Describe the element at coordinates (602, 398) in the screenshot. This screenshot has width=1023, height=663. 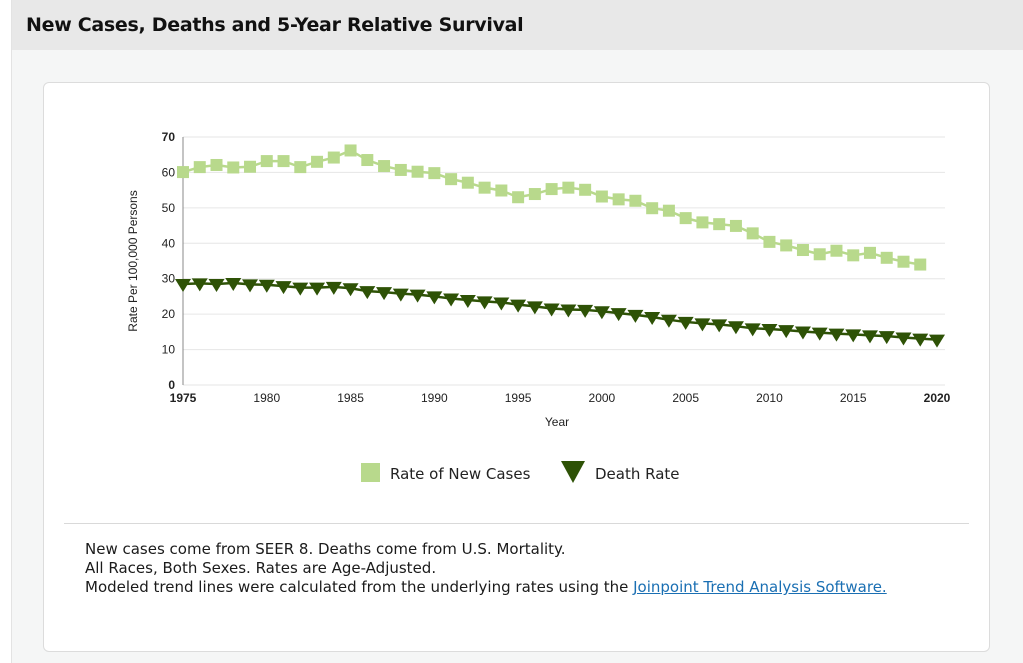
I see `x-tick-label: 2000` at that location.